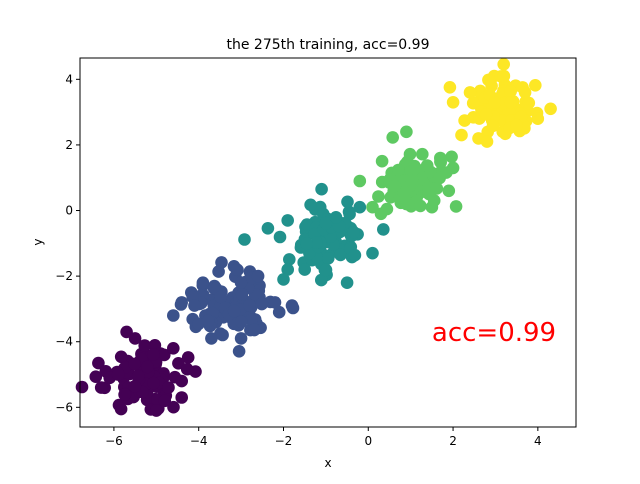  What do you see at coordinates (199, 441) in the screenshot?
I see `x-tick-label: −4` at bounding box center [199, 441].